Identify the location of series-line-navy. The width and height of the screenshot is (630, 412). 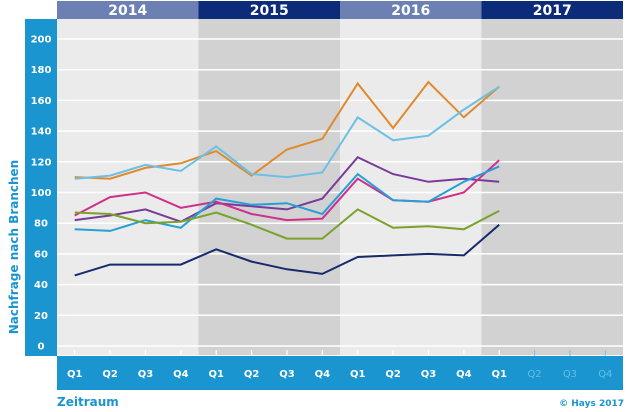
(287, 250).